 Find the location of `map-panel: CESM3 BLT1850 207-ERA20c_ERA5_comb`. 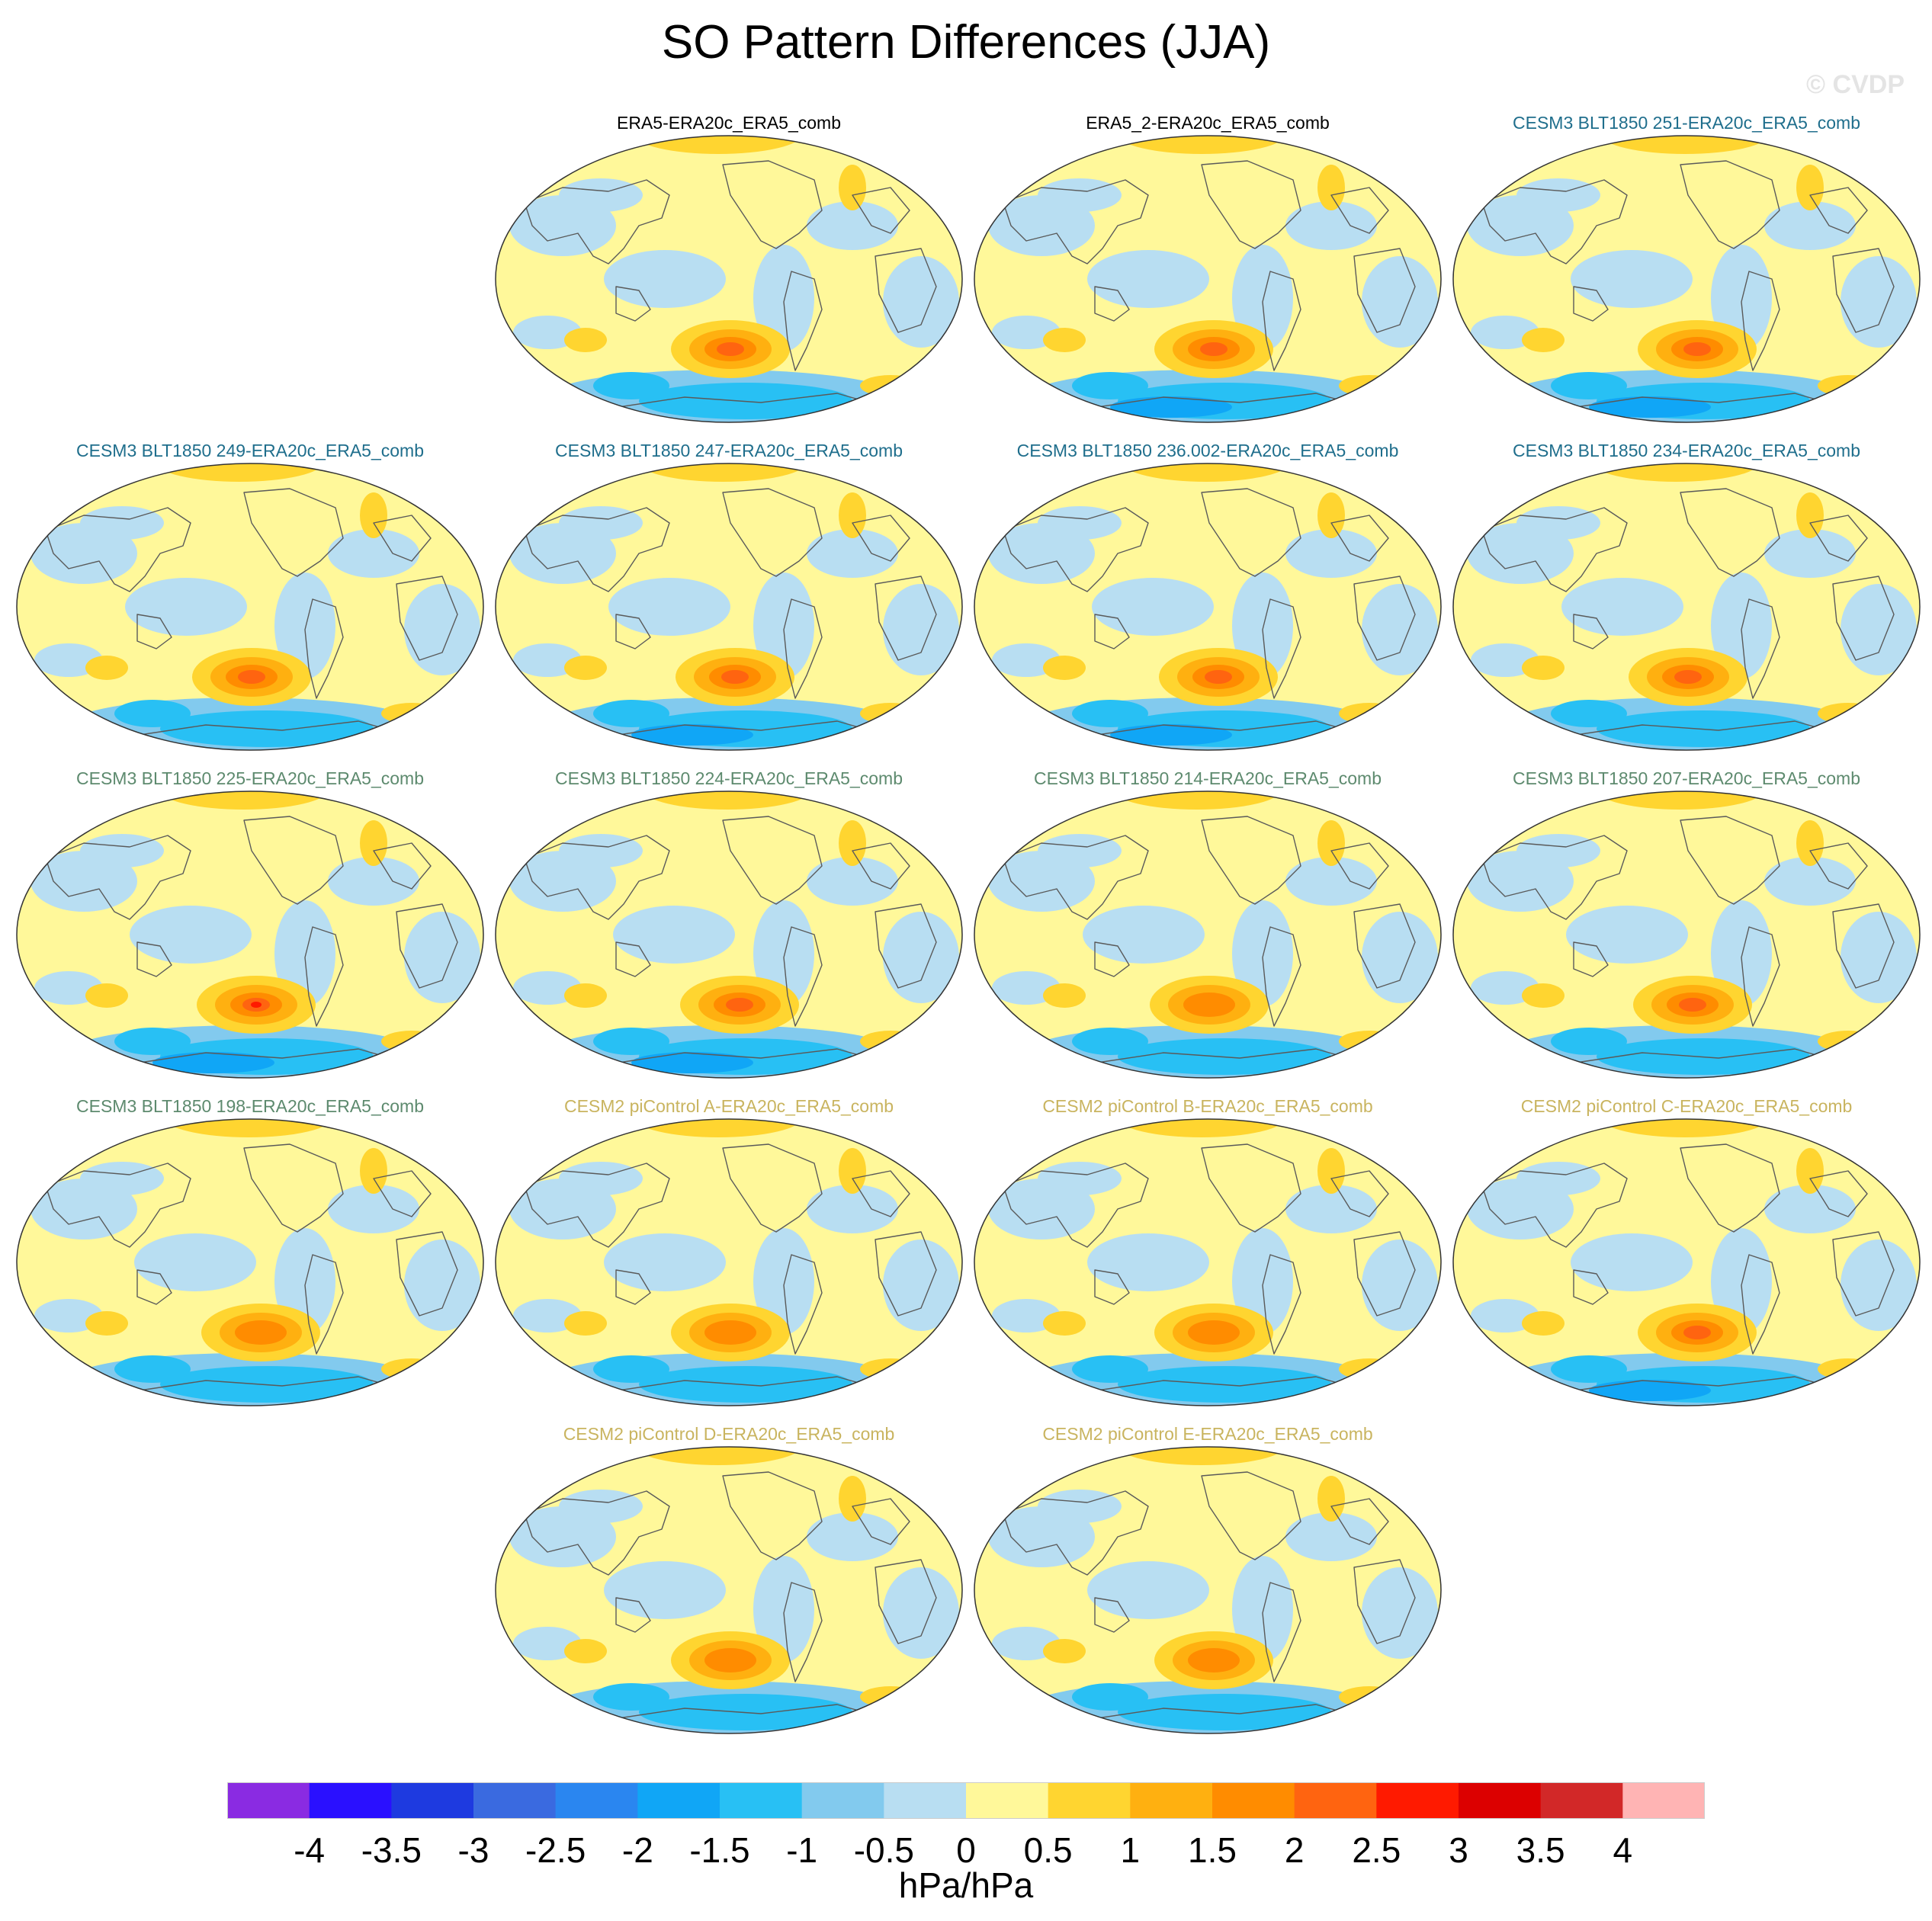

map-panel: CESM3 BLT1850 207-ERA20c_ERA5_comb is located at coordinates (1687, 928).